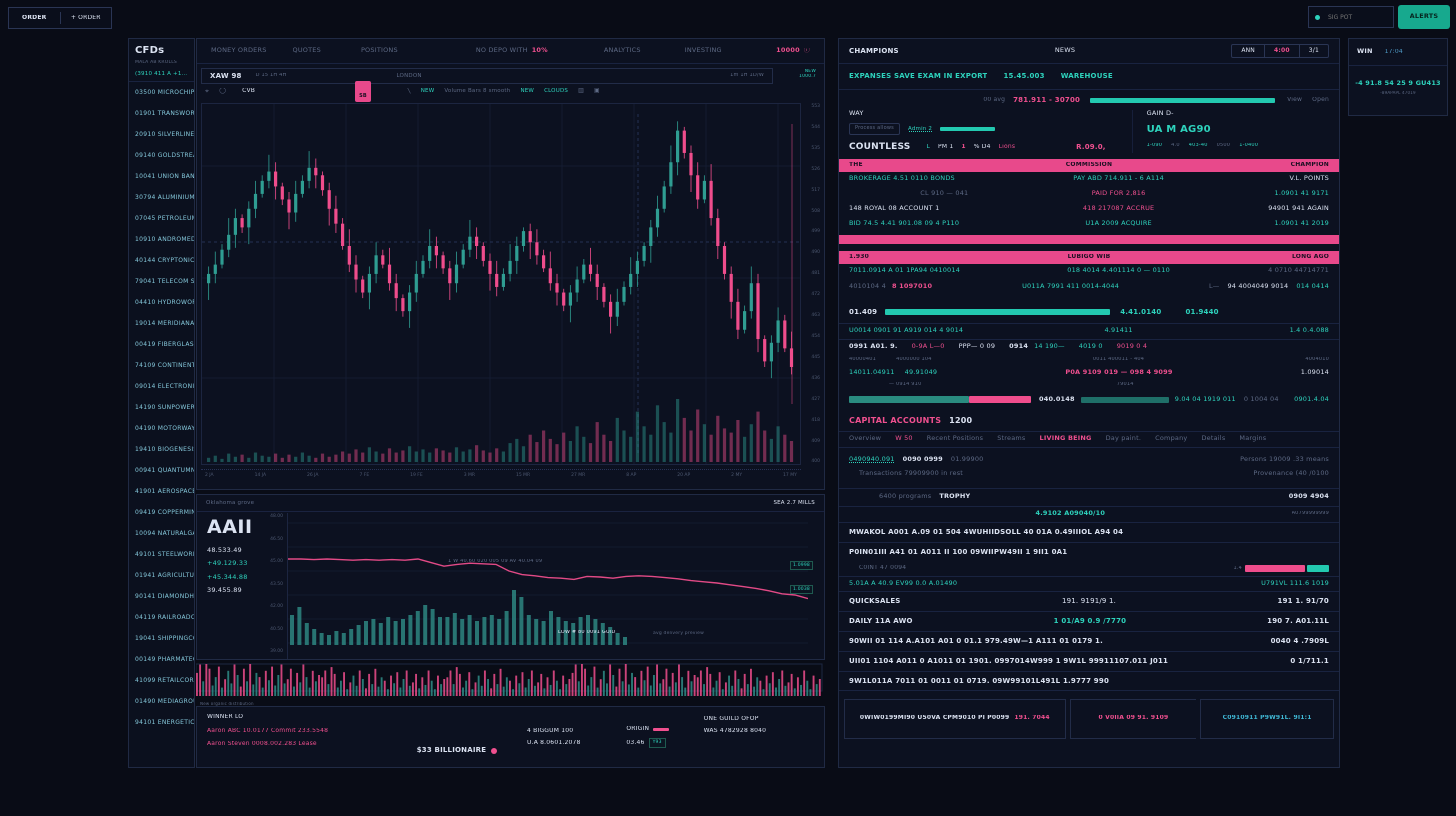 Image resolution: width=1456 pixels, height=816 pixels. I want to click on watchlist-item: 00941 QUANTUMNET, so click(164, 470).